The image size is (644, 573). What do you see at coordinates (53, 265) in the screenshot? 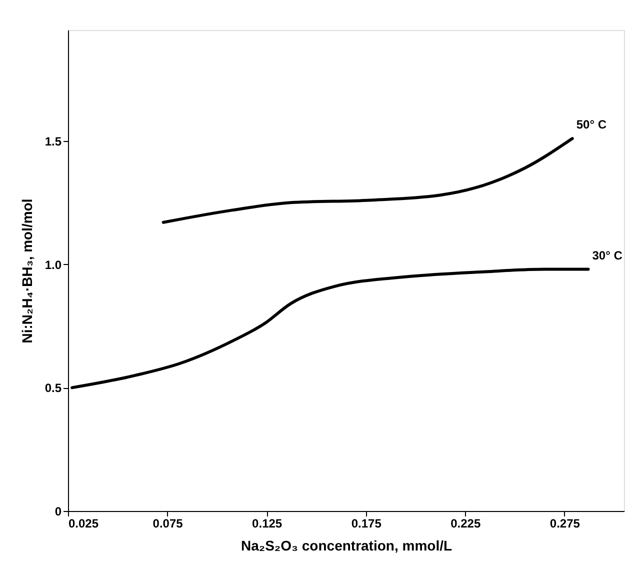
I see `y-tick-label: 1.0` at bounding box center [53, 265].